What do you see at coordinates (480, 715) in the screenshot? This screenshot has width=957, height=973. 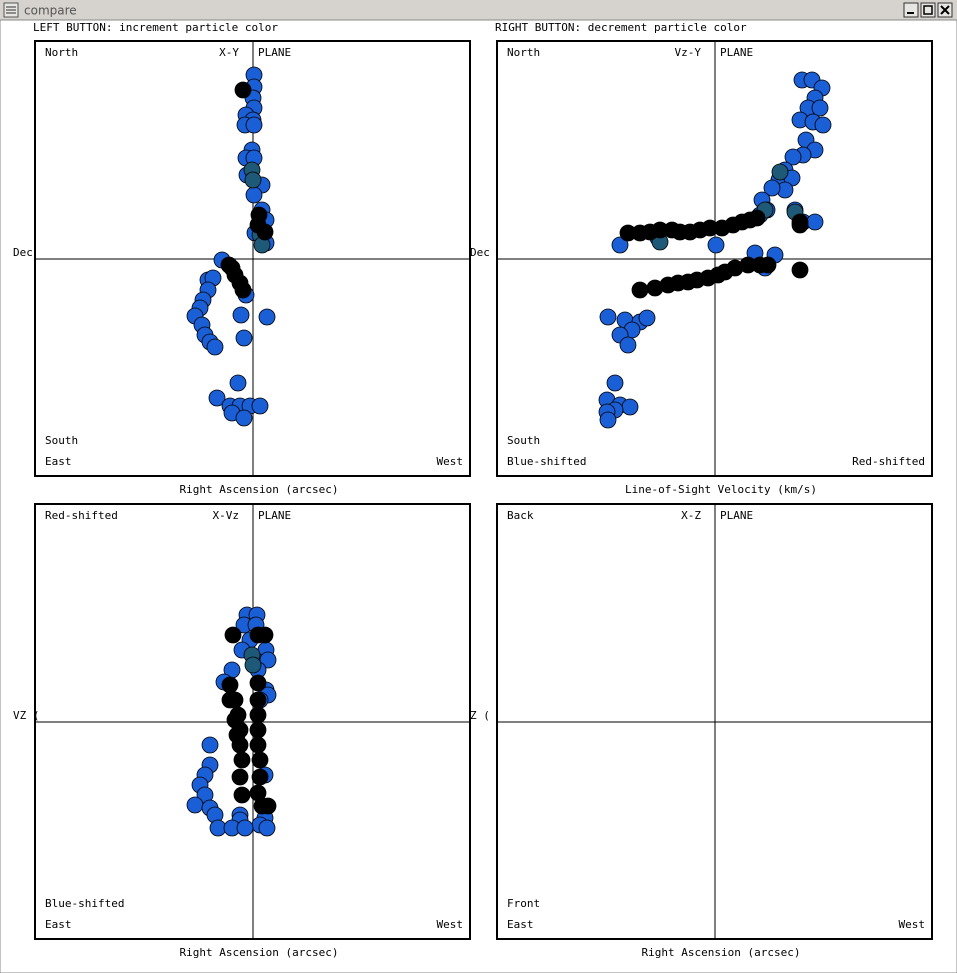 I see `y-axis-label: Z (` at bounding box center [480, 715].